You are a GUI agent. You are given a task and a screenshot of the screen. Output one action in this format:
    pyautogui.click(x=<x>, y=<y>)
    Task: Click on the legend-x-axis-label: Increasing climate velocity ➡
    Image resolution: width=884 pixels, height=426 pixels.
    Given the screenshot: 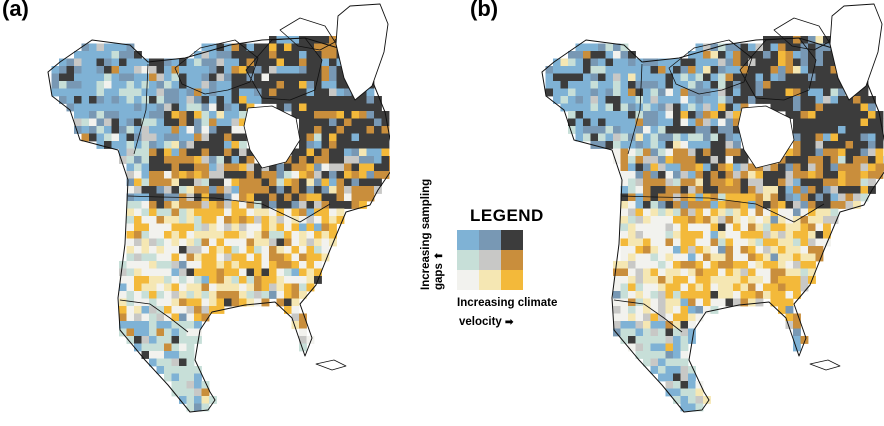 What is the action you would take?
    pyautogui.click(x=522, y=313)
    